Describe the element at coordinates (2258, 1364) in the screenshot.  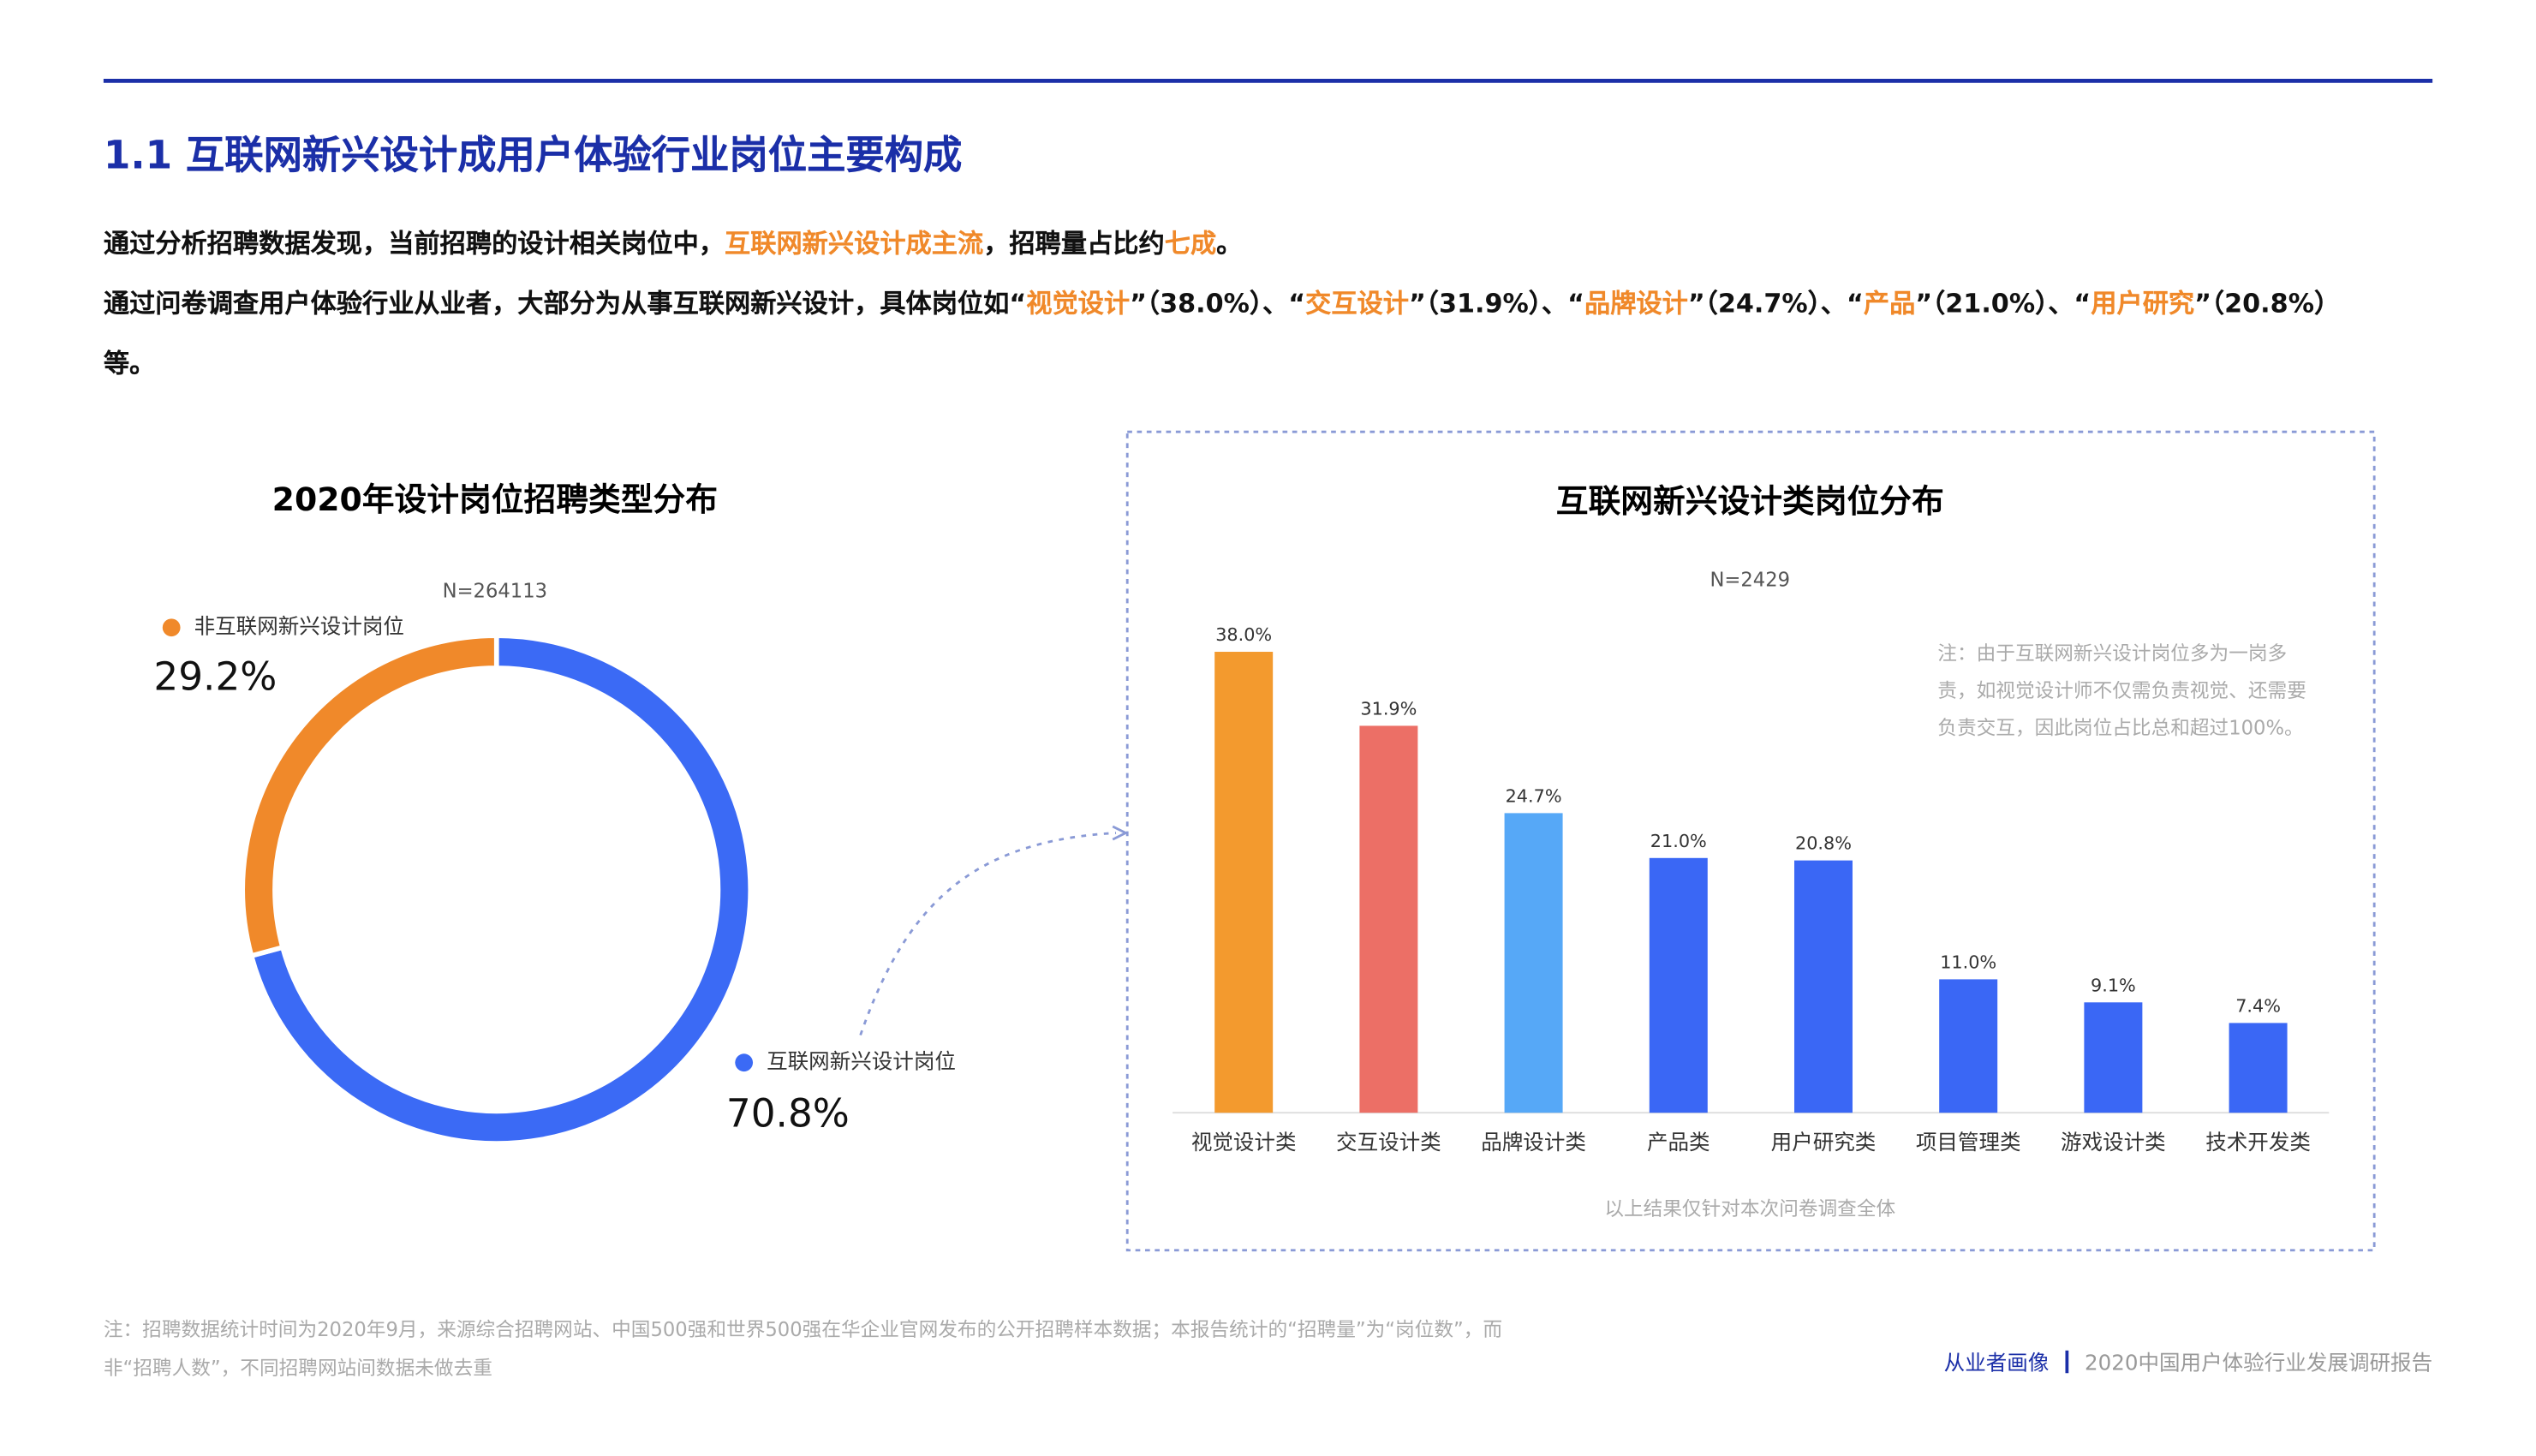
I see `footer-report: 2020中国用户体验行业发展调研报告` at that location.